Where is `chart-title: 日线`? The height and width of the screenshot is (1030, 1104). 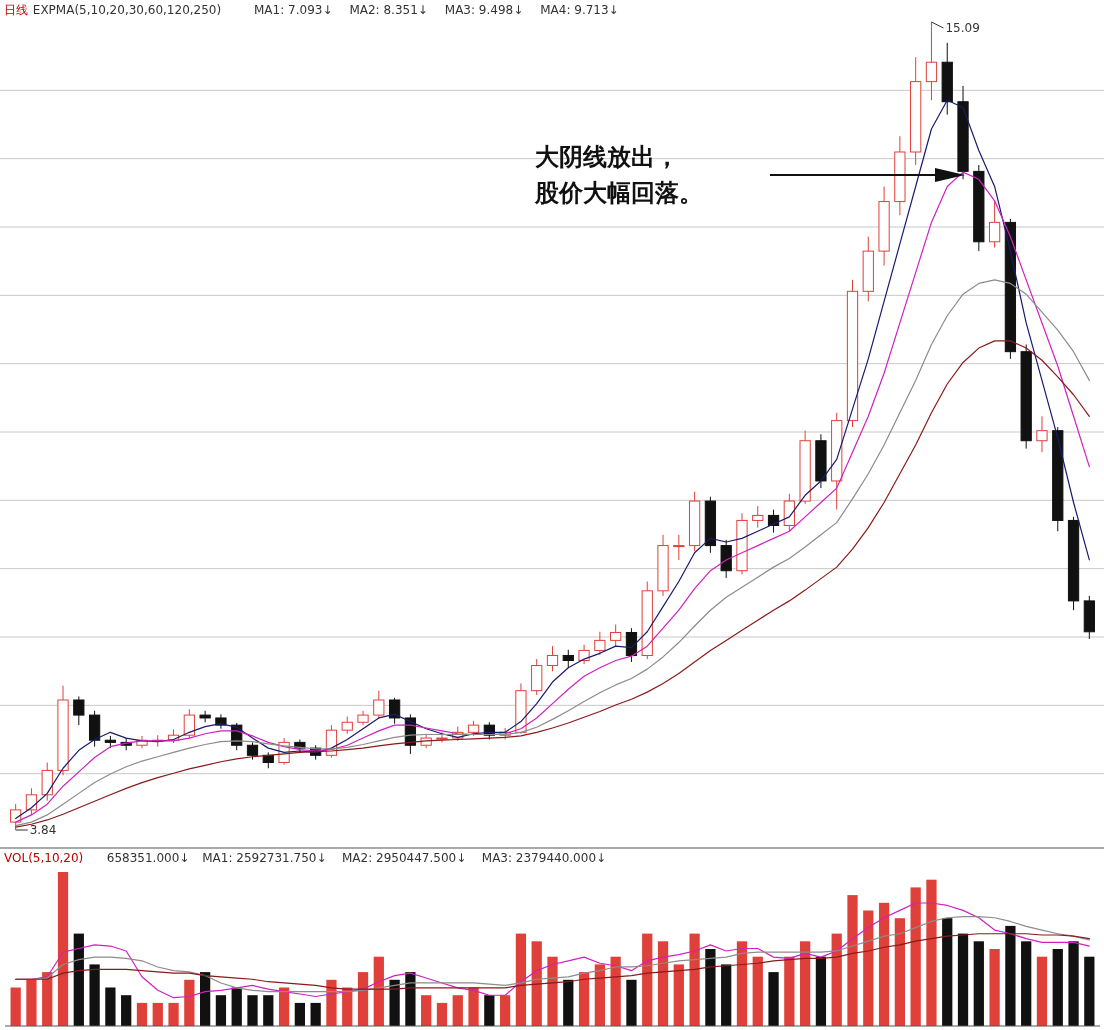 chart-title: 日线 is located at coordinates (16, 10).